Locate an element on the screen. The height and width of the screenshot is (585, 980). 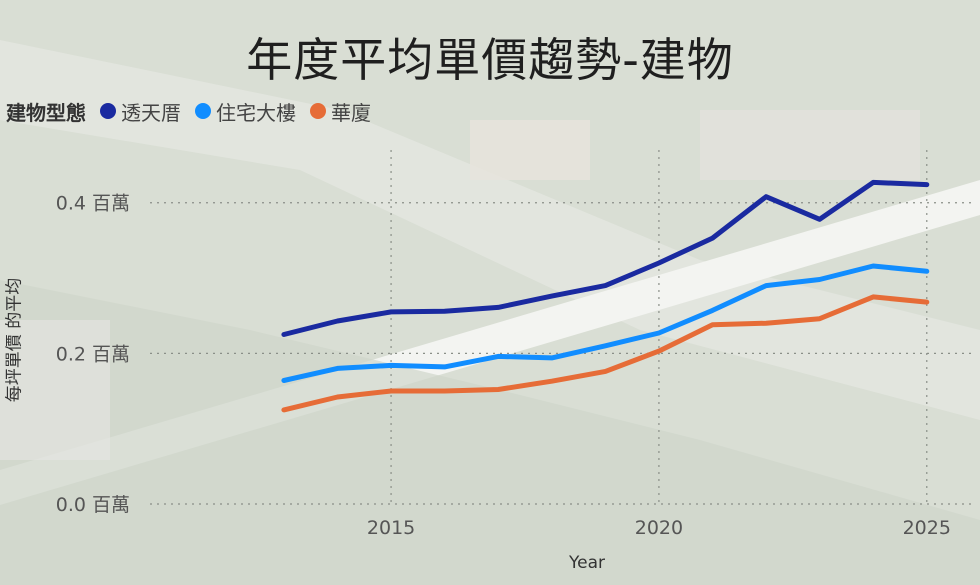
legend-label-apartment: 住宅大樓 is located at coordinates (256, 112).